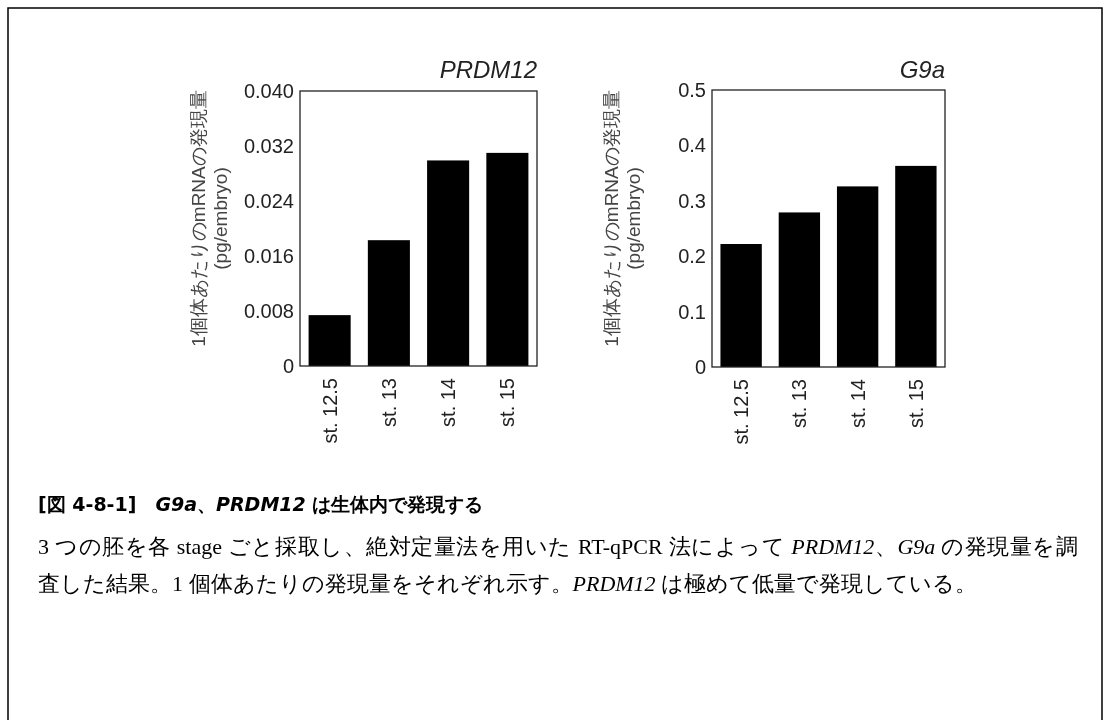  What do you see at coordinates (692, 90) in the screenshot?
I see `y-tick-label: 0.5` at bounding box center [692, 90].